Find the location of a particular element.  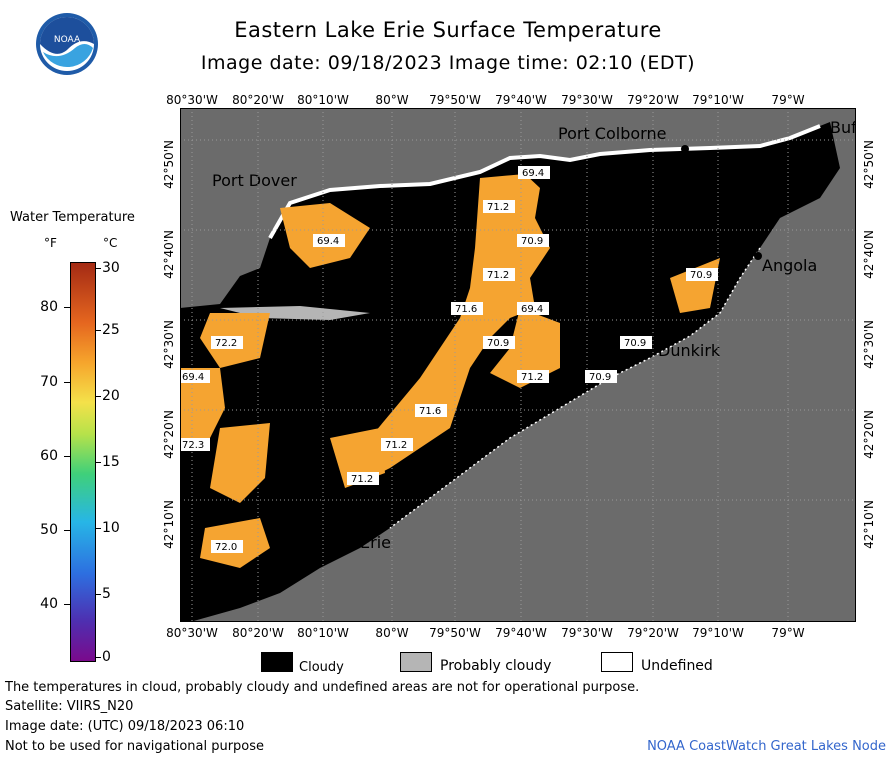

lon-label-bottom: 80°10'W is located at coordinates (323, 633).